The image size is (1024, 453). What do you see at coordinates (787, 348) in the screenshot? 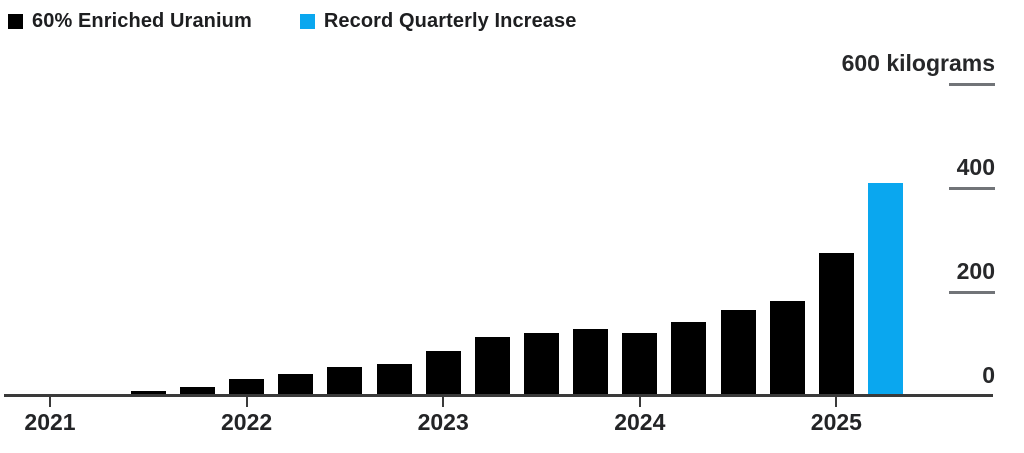
I see `bar-2024-q4` at bounding box center [787, 348].